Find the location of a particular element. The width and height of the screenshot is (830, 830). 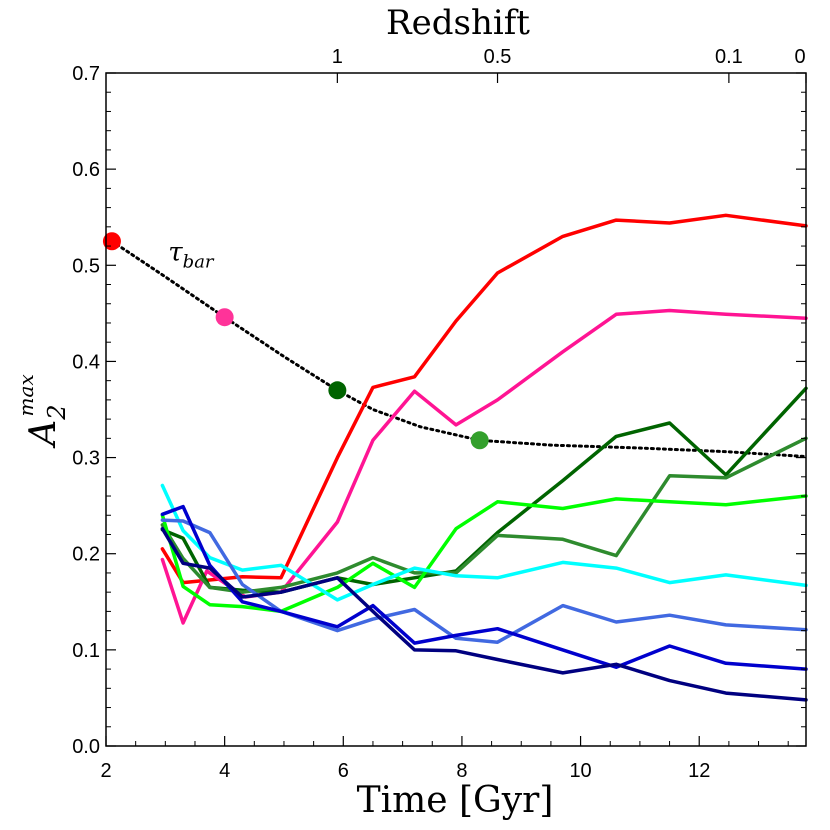

top-tick-label: 0.5 is located at coordinates (498, 57).